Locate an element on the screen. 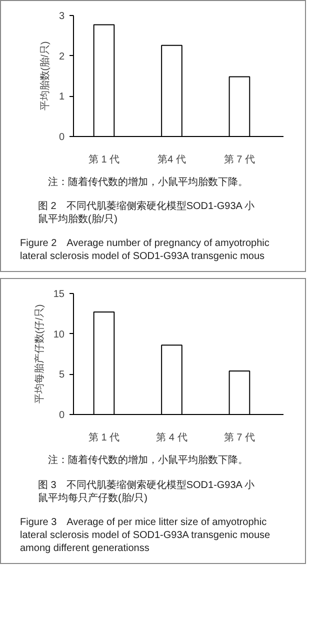 The width and height of the screenshot is (320, 632). text: 图 3 不同代肌萎缩侧索硬化模型SOD1-G93A 小鼠平均每只产仔数(胎/只) is located at coordinates (146, 491).